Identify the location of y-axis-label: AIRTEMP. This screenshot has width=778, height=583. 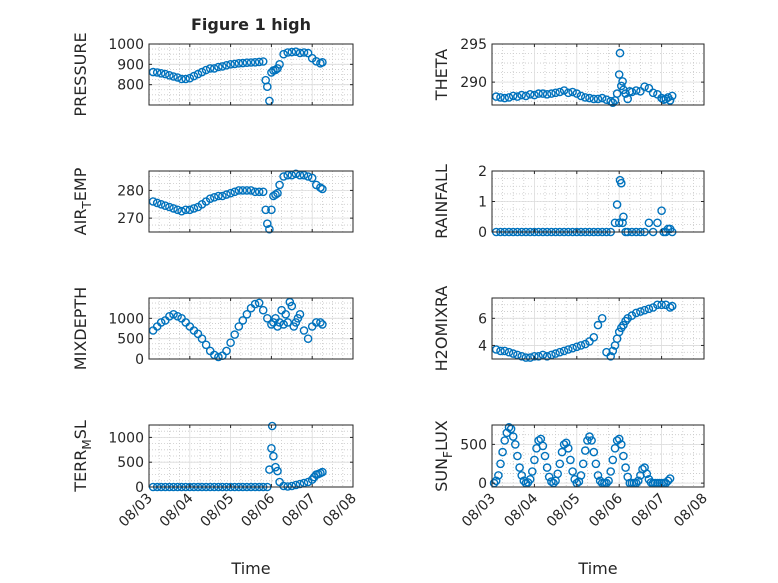
(82, 201).